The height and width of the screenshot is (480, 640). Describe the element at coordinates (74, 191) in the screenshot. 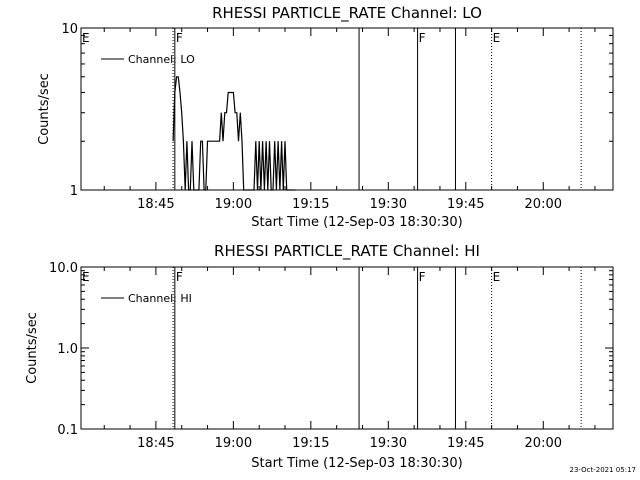

I see `y-tick-label: 1` at that location.